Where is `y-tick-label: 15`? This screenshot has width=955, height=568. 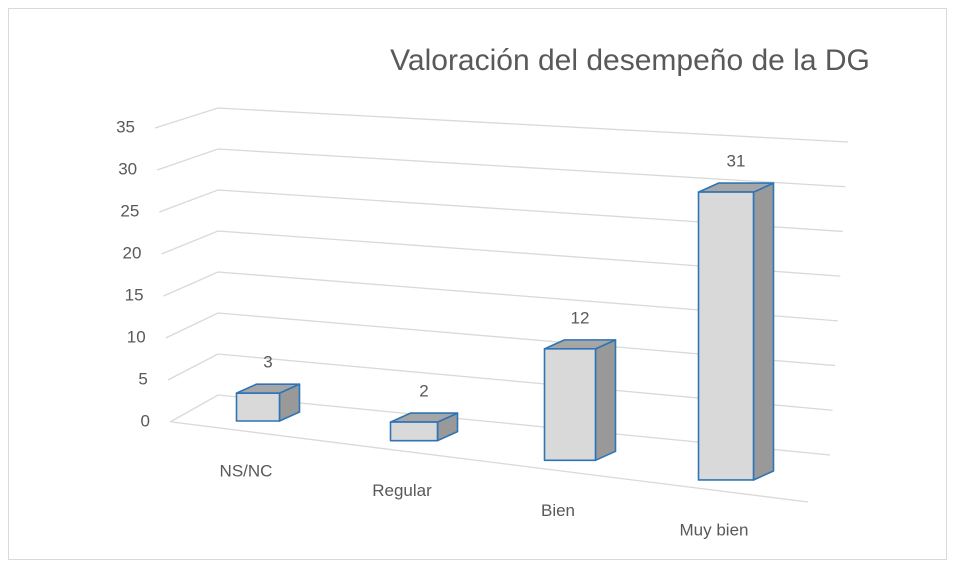
y-tick-label: 15 is located at coordinates (134, 294).